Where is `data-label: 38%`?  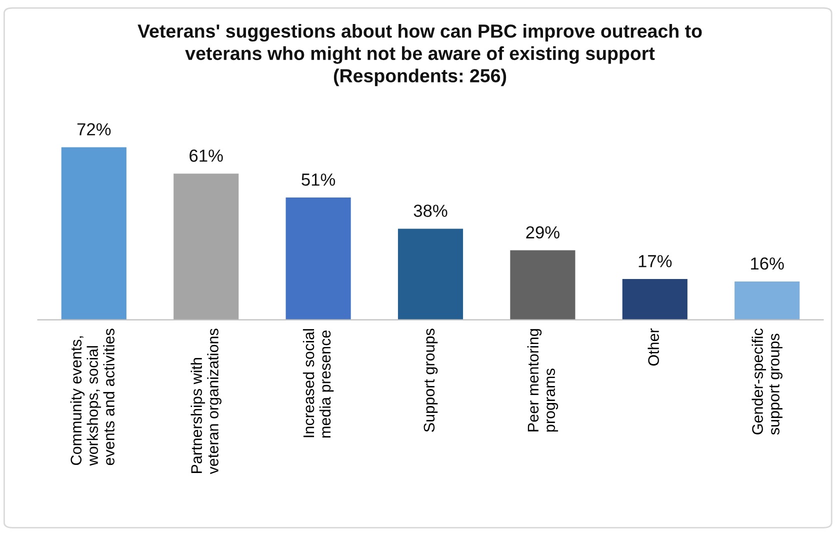
data-label: 38% is located at coordinates (431, 210).